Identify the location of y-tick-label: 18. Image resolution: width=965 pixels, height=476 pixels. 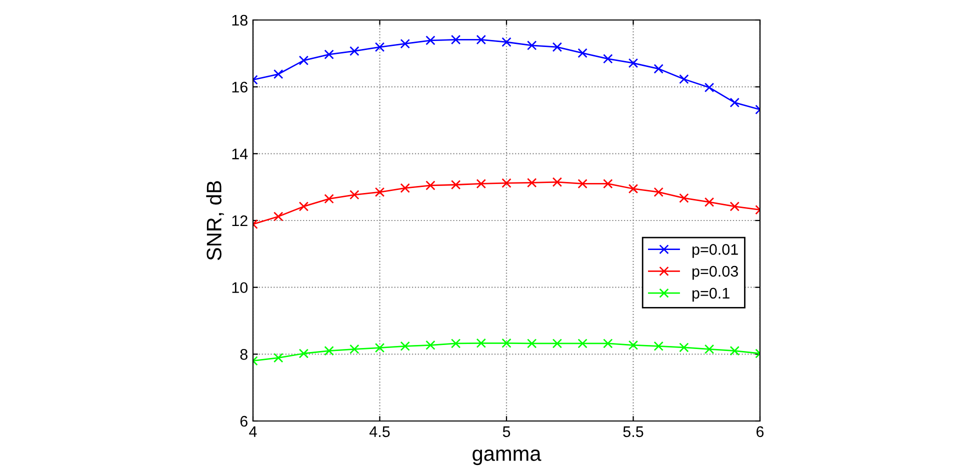
(240, 20).